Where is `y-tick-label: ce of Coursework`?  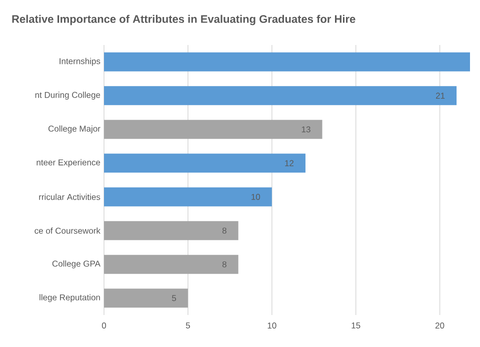 y-tick-label: ce of Coursework is located at coordinates (67, 230).